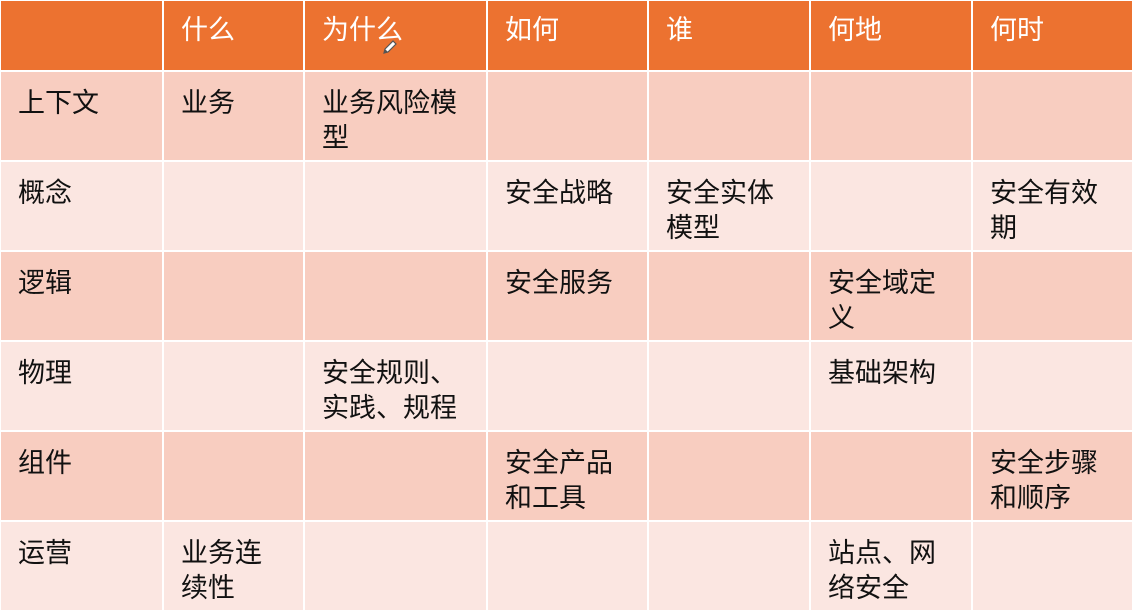  Describe the element at coordinates (82, 386) in the screenshot. I see `row-label-cell: 物理` at that location.